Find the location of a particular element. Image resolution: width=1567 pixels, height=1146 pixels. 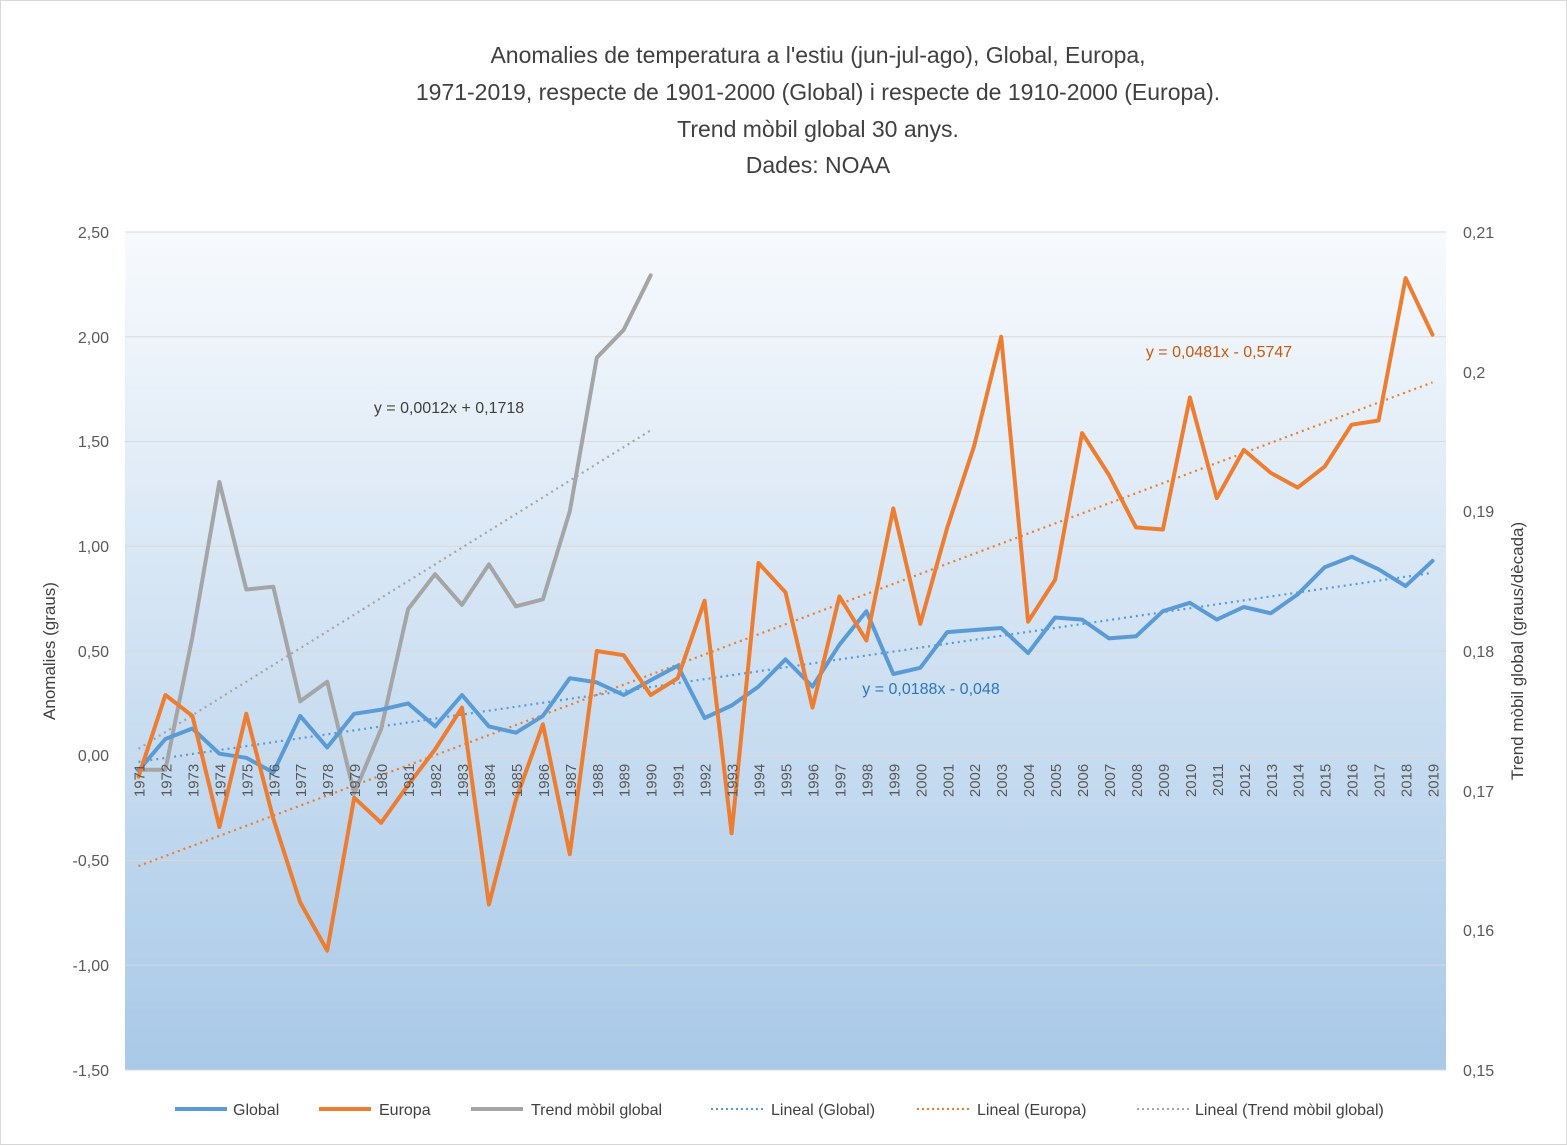

y2-tick-label: 0,15 is located at coordinates (1478, 1071).